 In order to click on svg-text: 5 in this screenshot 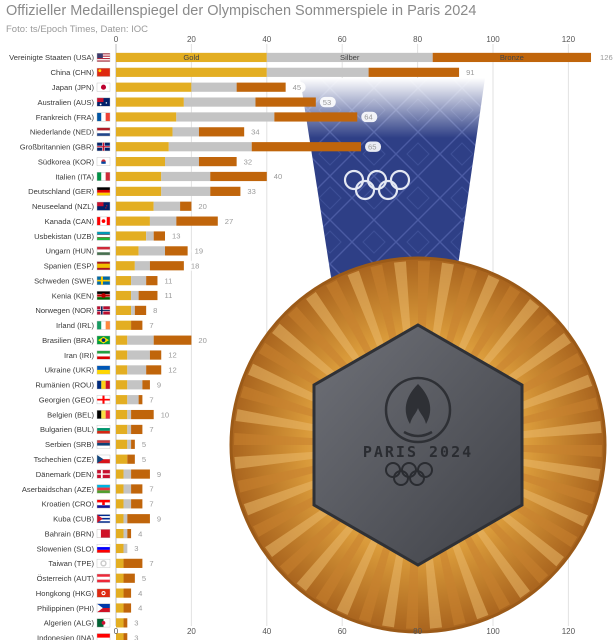, I will do `click(144, 459)`.